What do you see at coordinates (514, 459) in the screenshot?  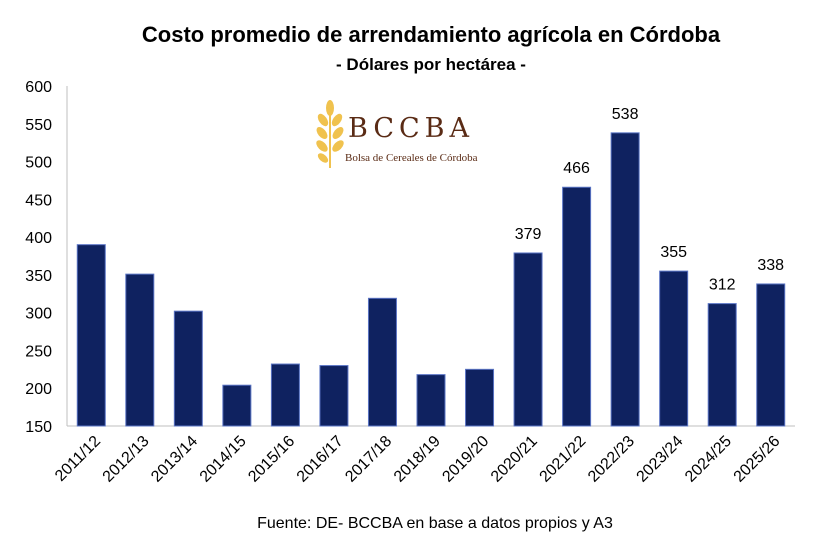 I see `x-tick-label: 2020/21` at bounding box center [514, 459].